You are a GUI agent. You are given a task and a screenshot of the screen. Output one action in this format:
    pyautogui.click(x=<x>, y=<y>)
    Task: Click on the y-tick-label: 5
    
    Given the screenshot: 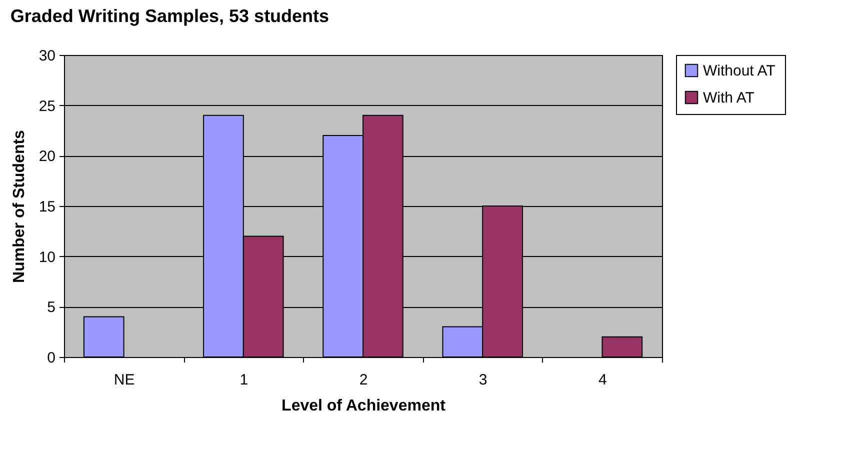 What is the action you would take?
    pyautogui.click(x=51, y=307)
    